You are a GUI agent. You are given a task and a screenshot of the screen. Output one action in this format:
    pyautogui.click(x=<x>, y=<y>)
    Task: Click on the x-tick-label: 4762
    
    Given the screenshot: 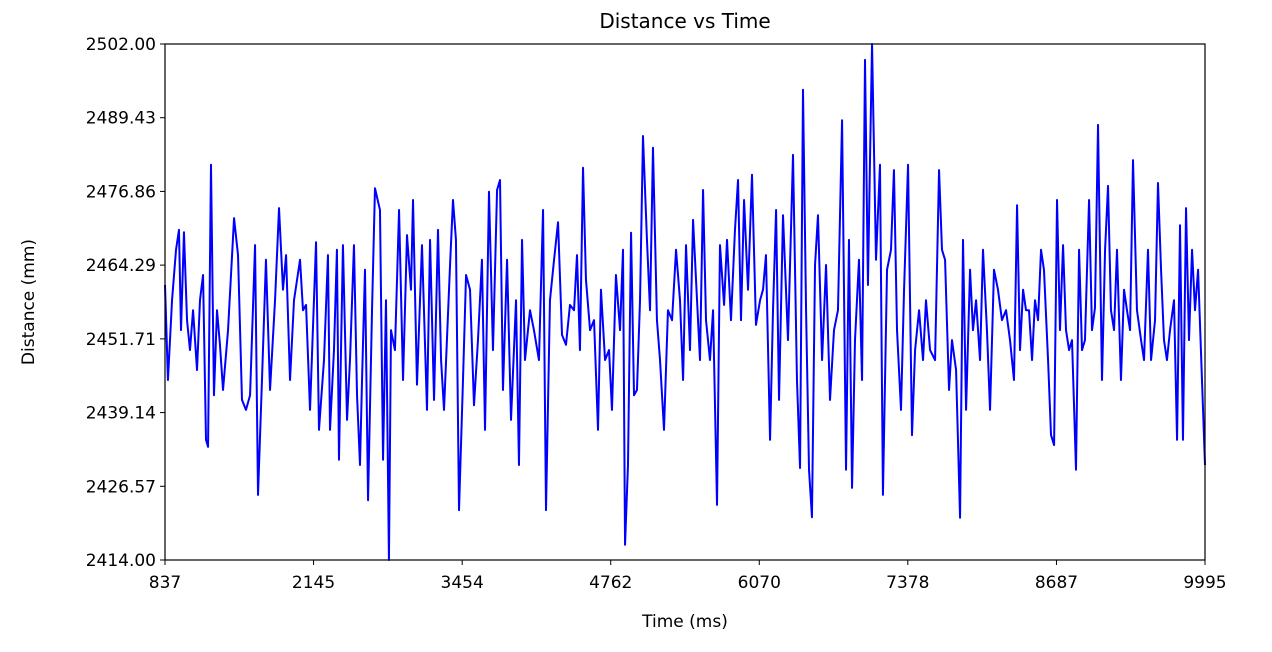 What is the action you would take?
    pyautogui.click(x=610, y=583)
    